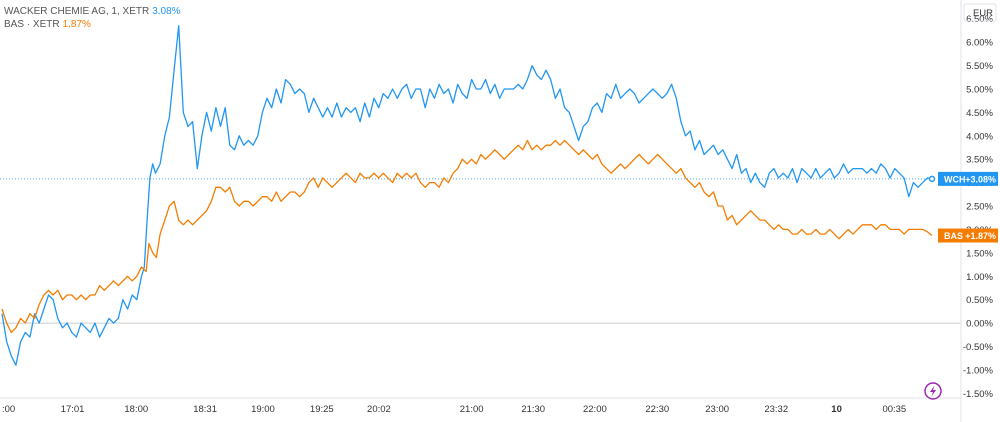 The width and height of the screenshot is (1000, 422). Describe the element at coordinates (979, 253) in the screenshot. I see `y-tick-label: 1.50%` at that location.